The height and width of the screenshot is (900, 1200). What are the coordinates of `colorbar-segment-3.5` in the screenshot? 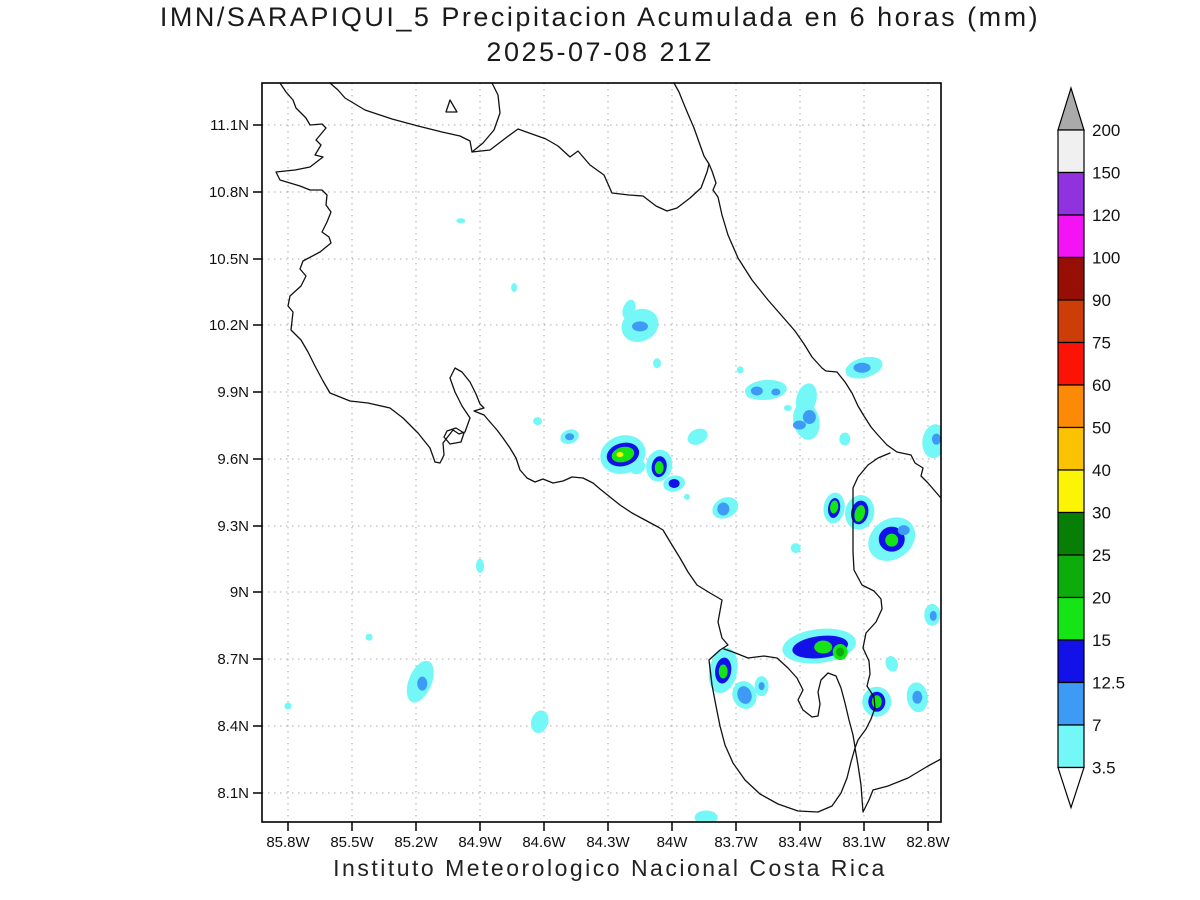 It's located at (1071, 746).